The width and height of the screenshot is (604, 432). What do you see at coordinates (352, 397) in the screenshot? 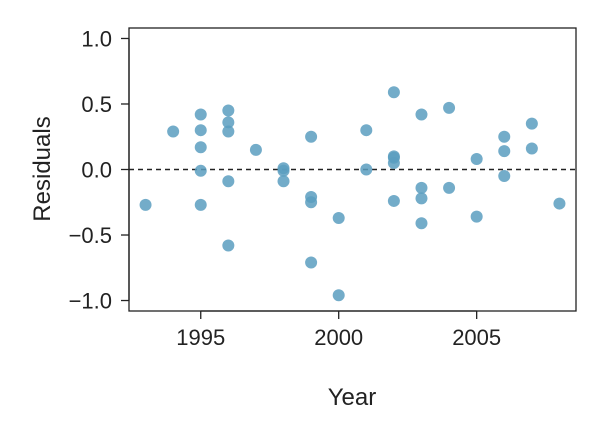
I see `x-axis-title: Year` at bounding box center [352, 397].